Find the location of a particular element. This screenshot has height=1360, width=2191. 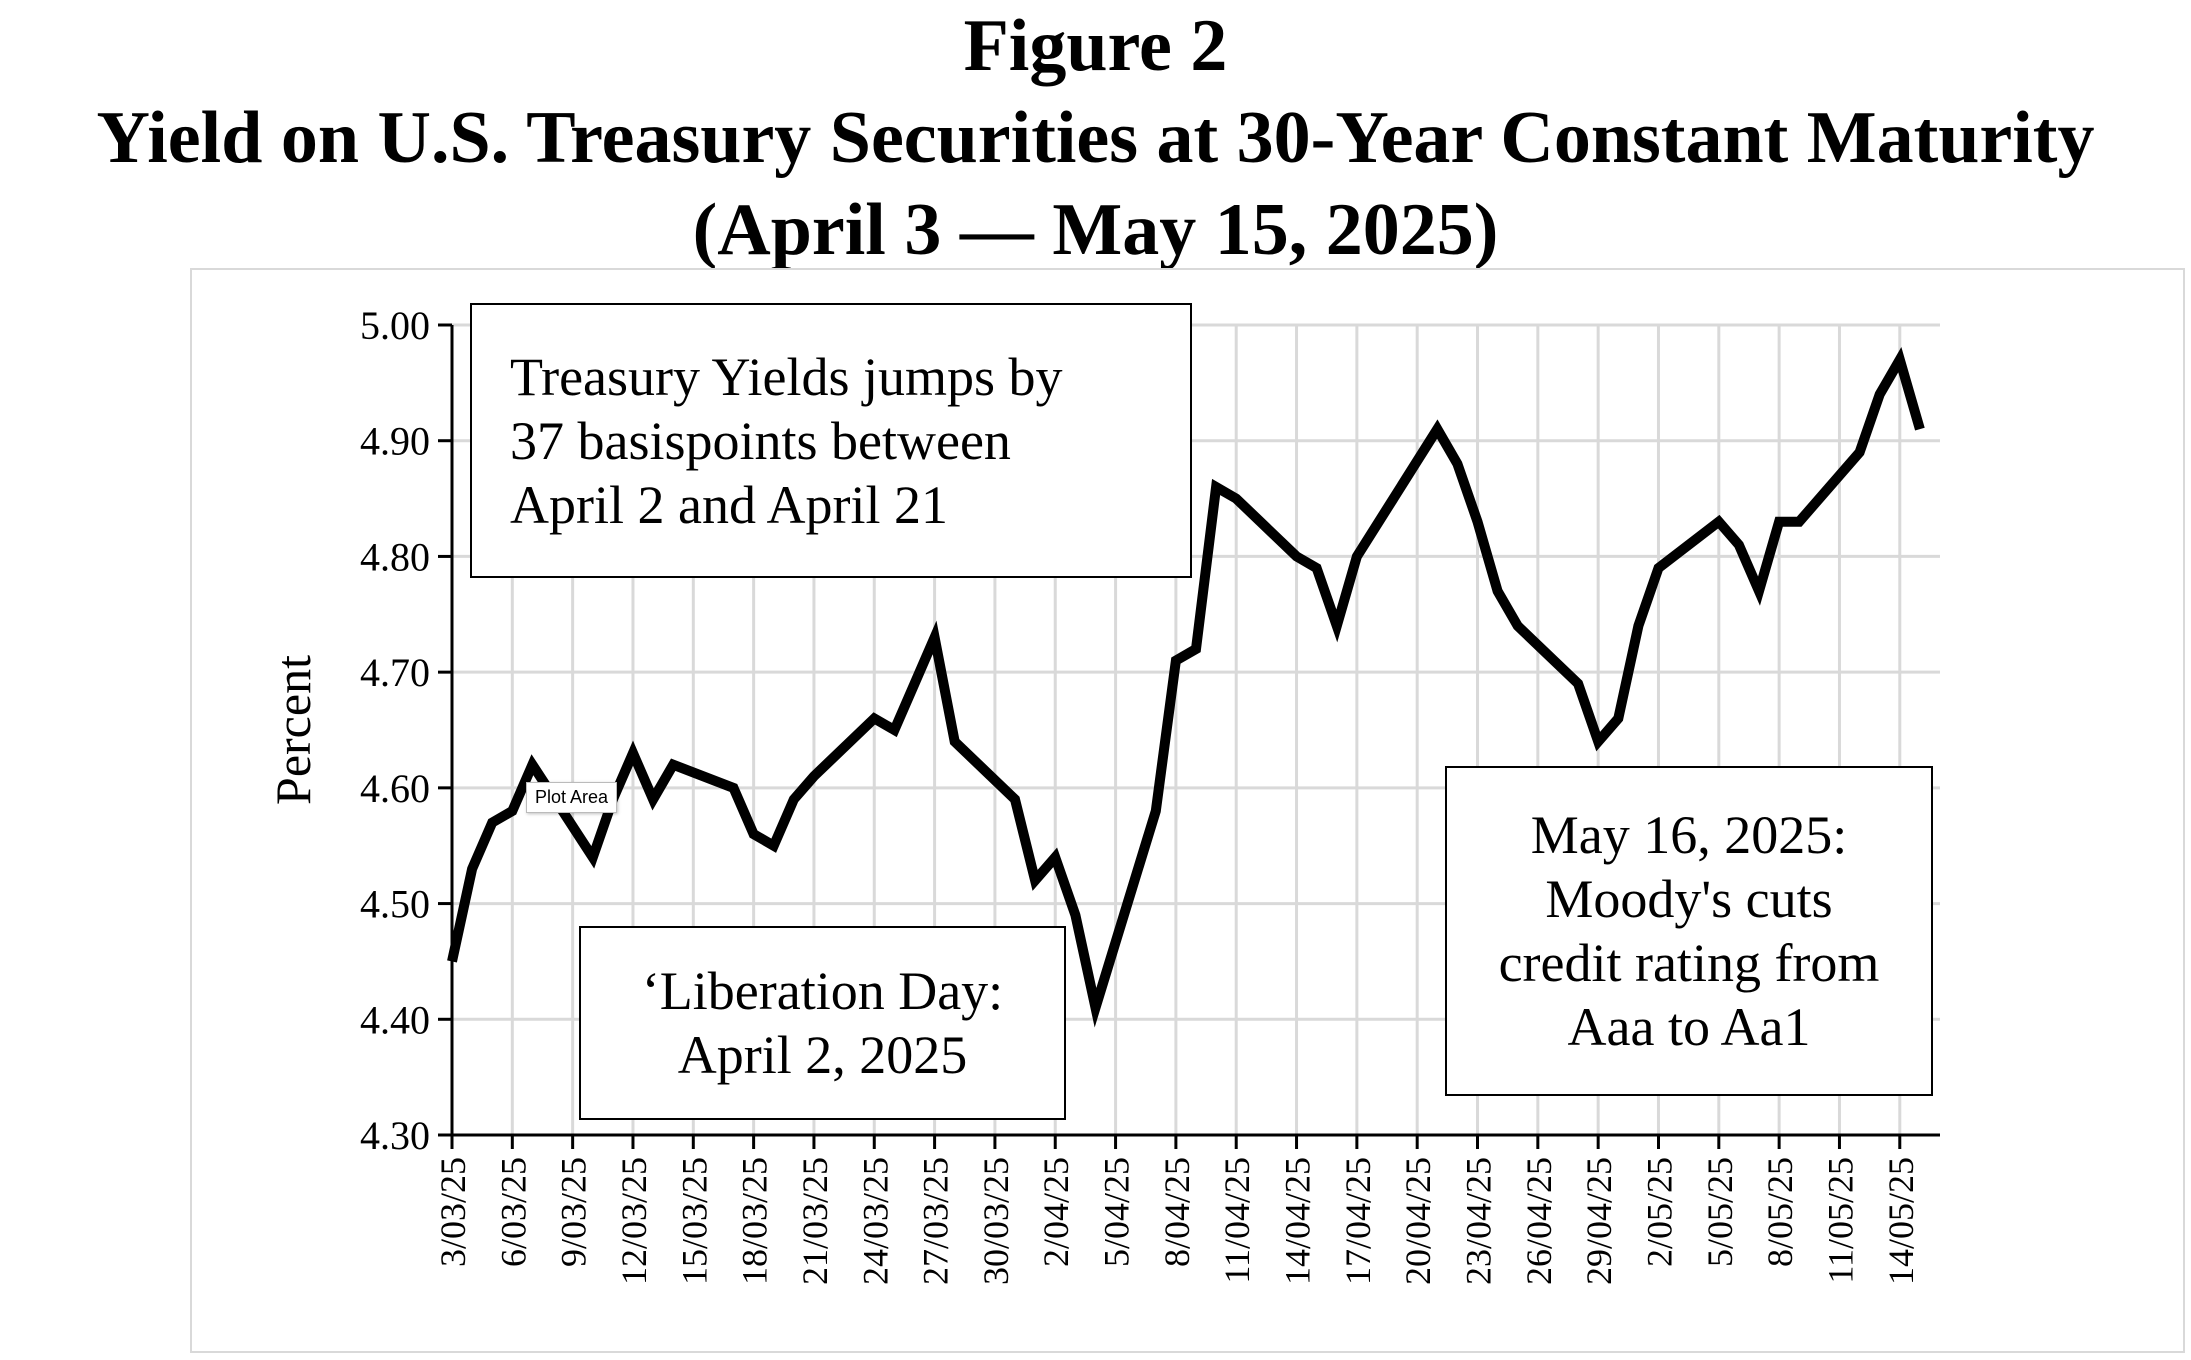

annotation-moodys-downgrade-line: Aaa to Aa1 is located at coordinates (1689, 1027).